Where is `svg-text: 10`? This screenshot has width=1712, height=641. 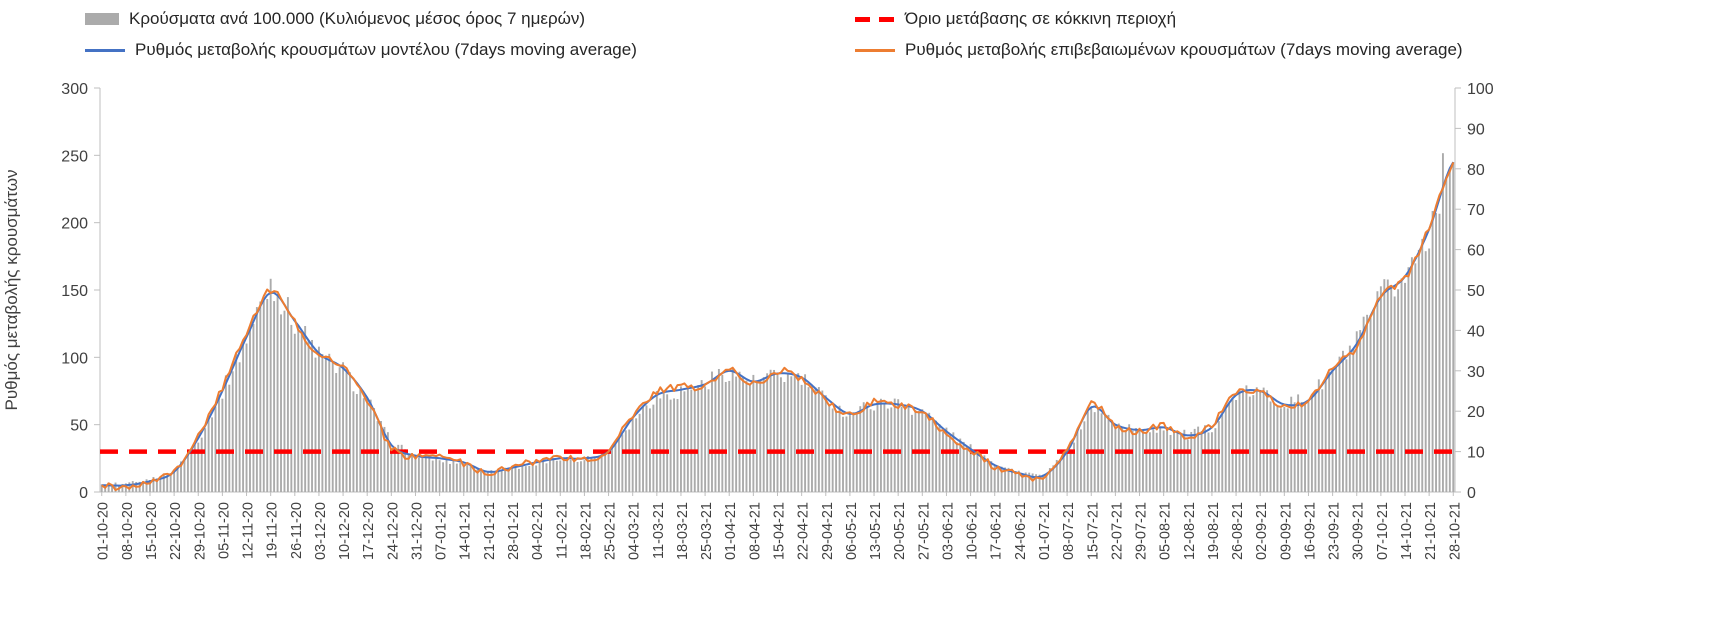
svg-text: 10 is located at coordinates (1476, 453).